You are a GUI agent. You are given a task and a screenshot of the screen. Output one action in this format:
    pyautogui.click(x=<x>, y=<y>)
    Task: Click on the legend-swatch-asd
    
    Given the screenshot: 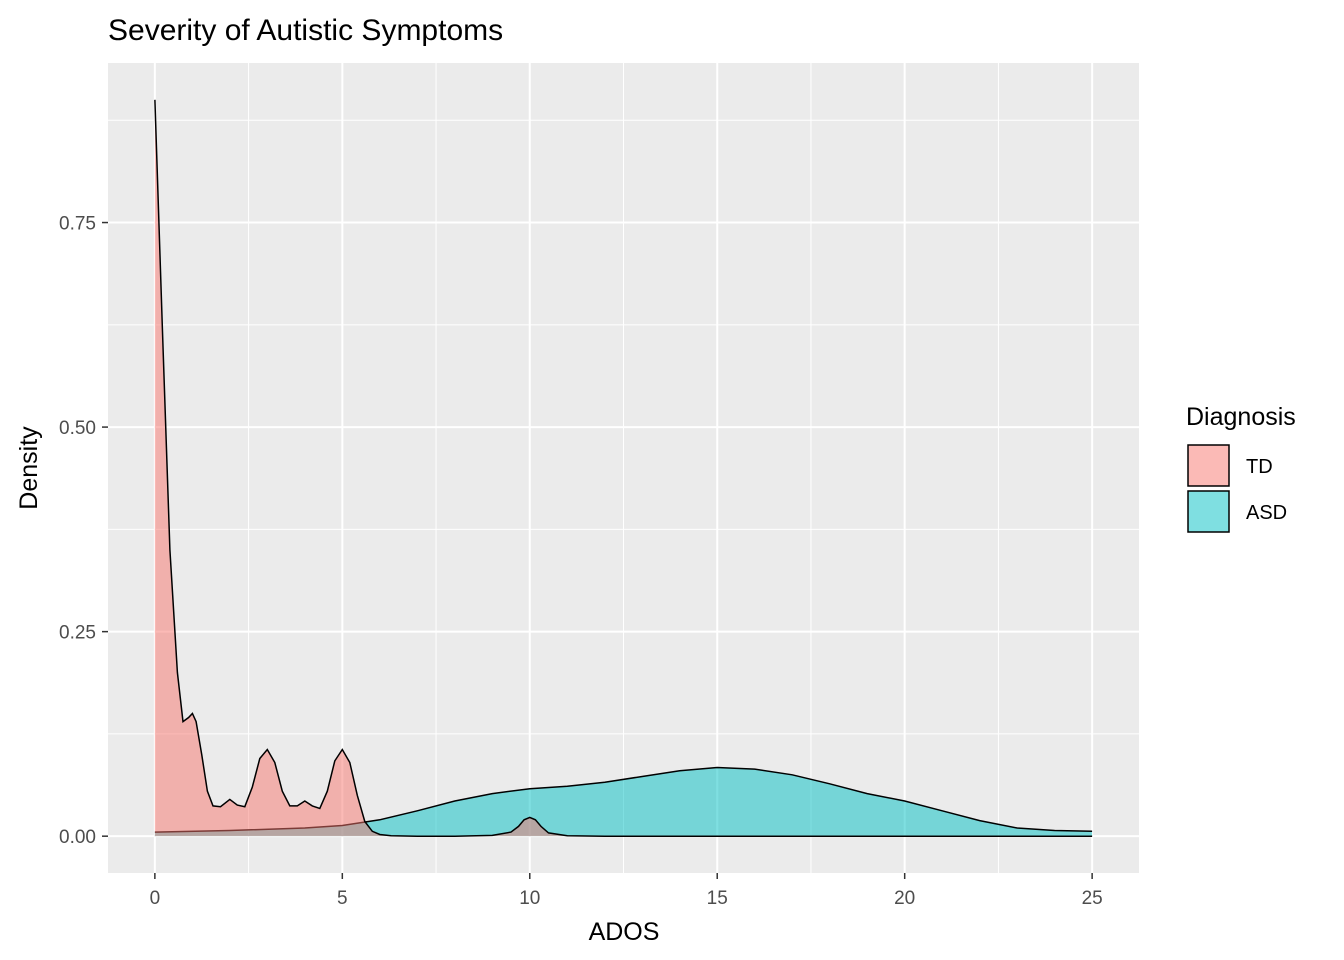 What is the action you would take?
    pyautogui.click(x=1208, y=511)
    